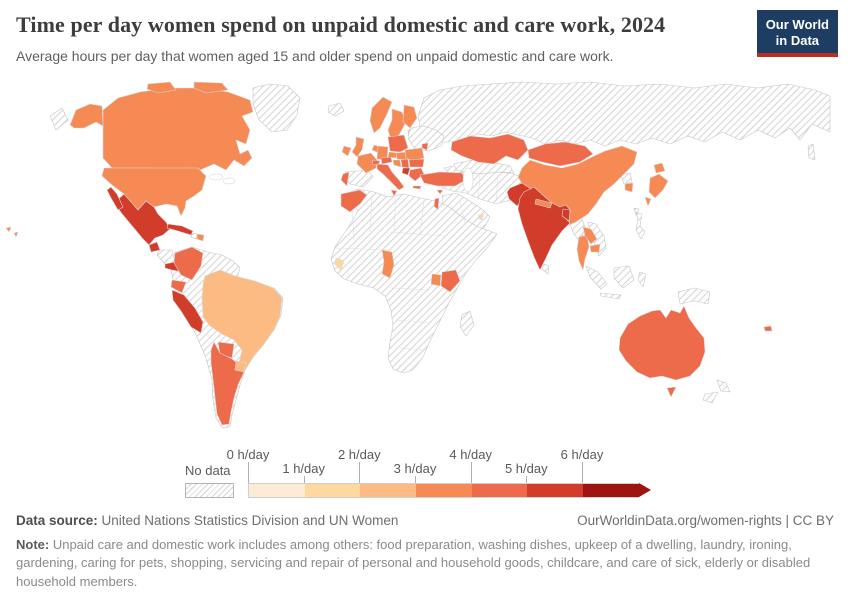  Describe the element at coordinates (417, 187) in the screenshot. I see `country-greece-crete` at that location.